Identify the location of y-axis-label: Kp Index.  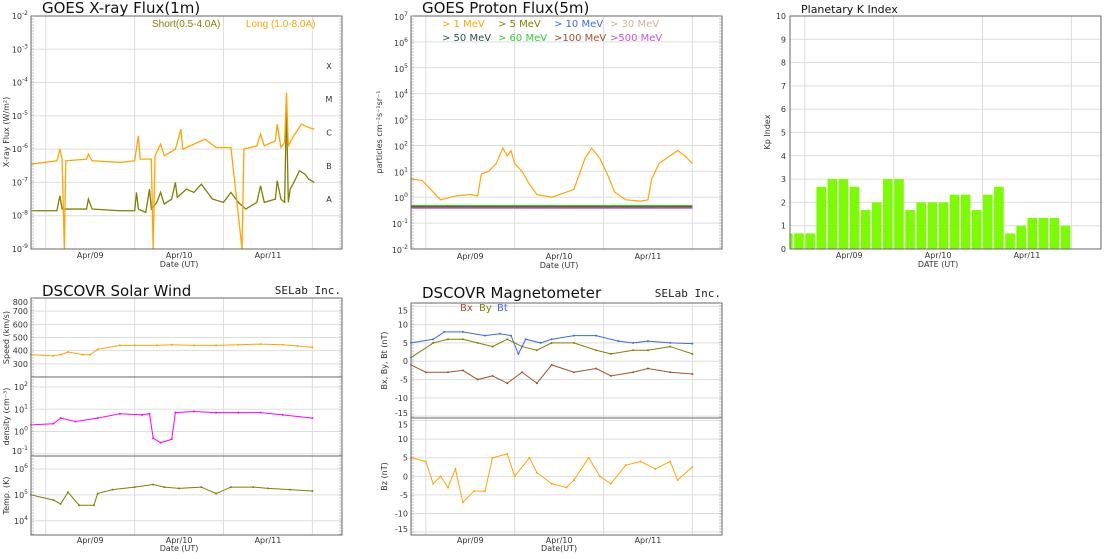
(767, 131).